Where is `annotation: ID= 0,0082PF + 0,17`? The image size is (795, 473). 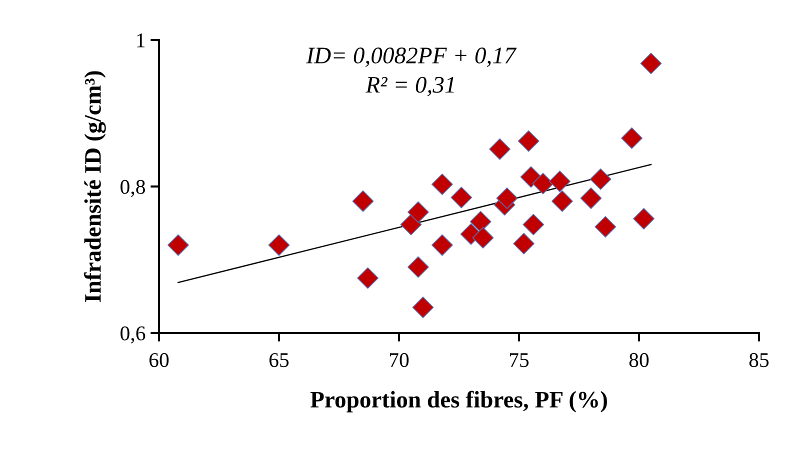 annotation: ID= 0,0082PF + 0,17 is located at coordinates (411, 57).